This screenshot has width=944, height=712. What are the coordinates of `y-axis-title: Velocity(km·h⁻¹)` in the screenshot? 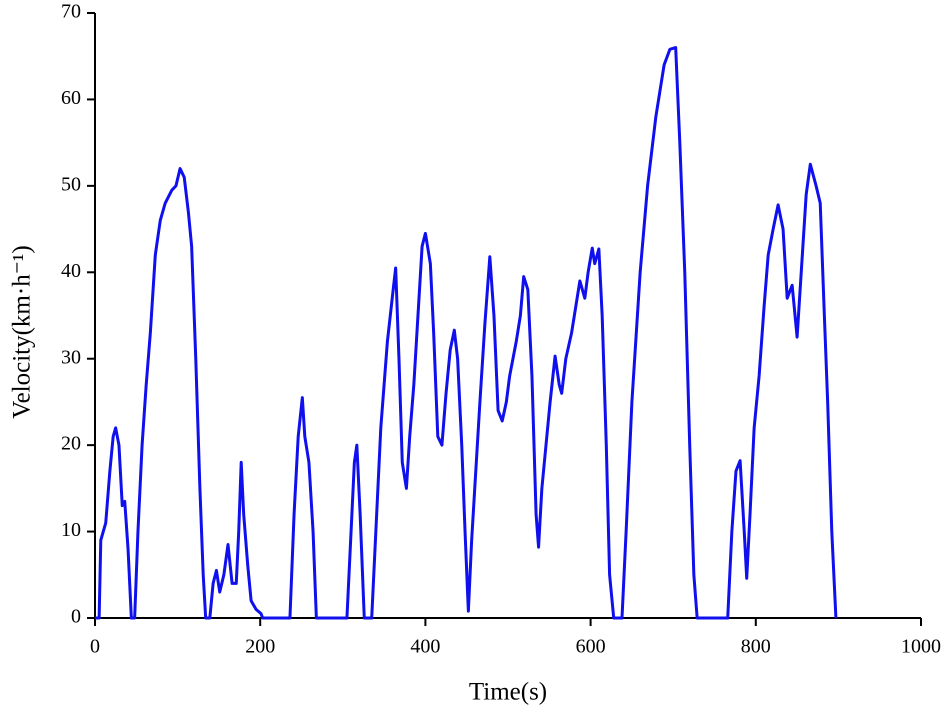 It's located at (22, 331).